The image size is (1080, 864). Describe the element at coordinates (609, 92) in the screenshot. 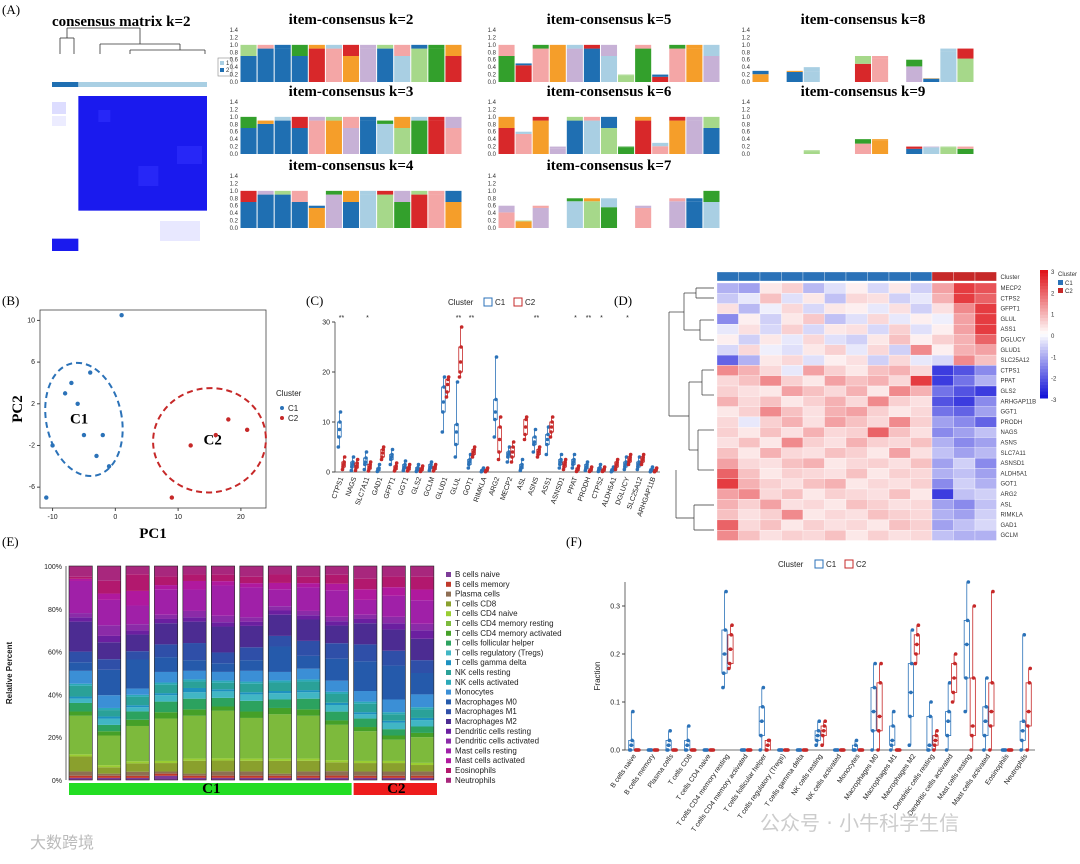

I see `item-consensus-title: item-consensus k=6` at that location.